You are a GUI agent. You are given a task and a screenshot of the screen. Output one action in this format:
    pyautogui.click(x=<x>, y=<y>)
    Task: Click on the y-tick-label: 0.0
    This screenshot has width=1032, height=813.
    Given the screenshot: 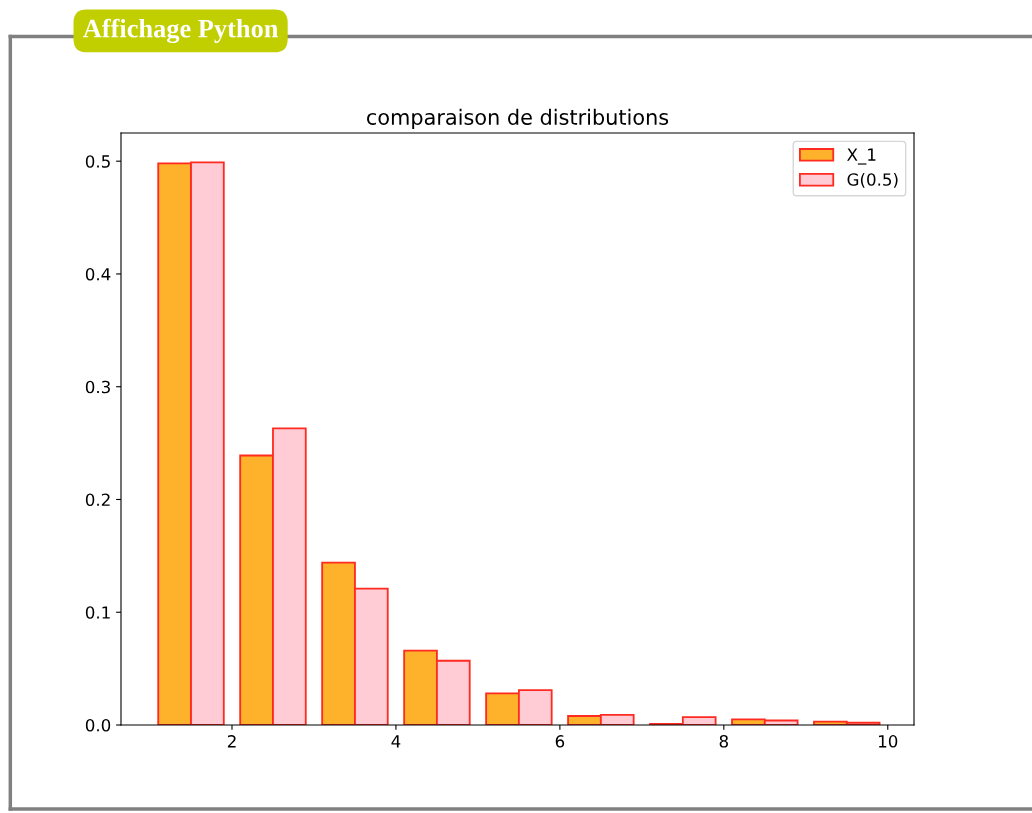 What is the action you would take?
    pyautogui.click(x=98, y=725)
    